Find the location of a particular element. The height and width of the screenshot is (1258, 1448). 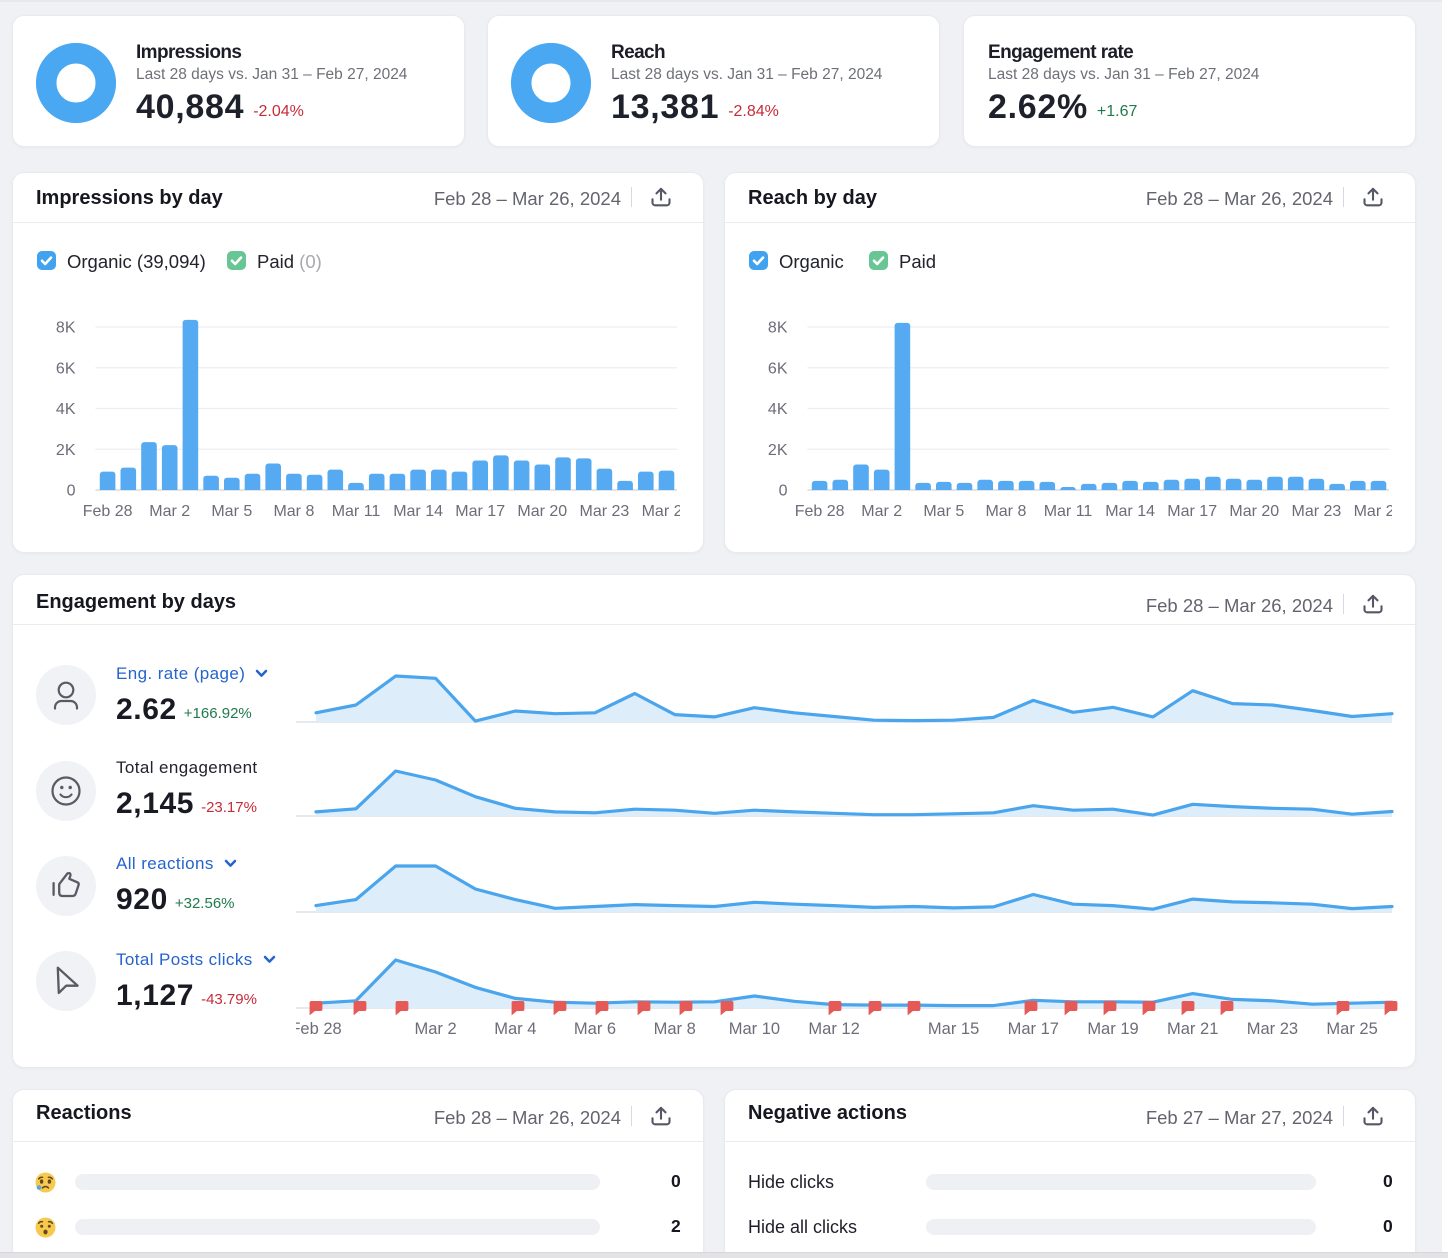

svg-text: Mar 19 is located at coordinates (1112, 1029).